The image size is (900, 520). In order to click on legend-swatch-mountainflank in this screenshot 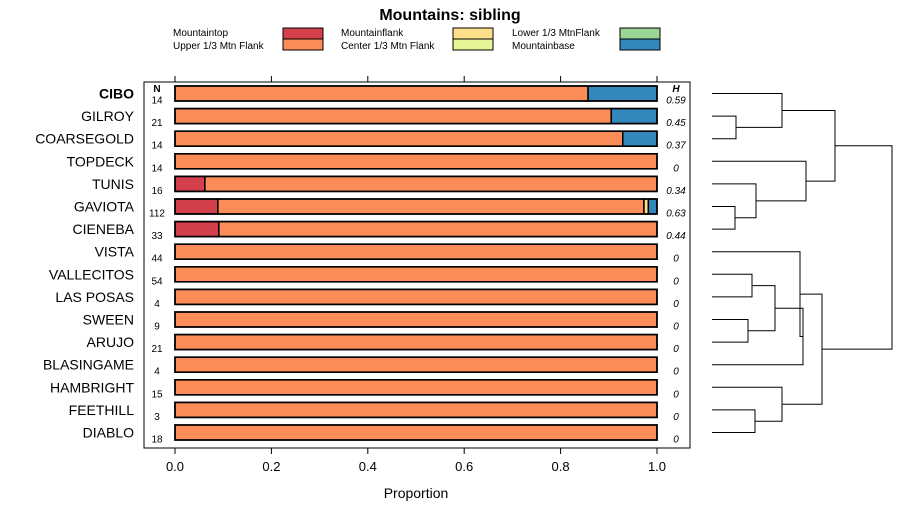, I will do `click(473, 33)`.